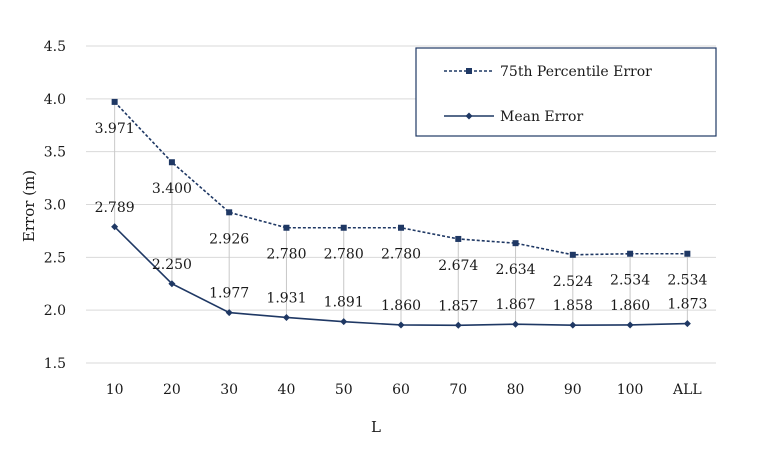 This screenshot has width=764, height=454. I want to click on y-tick-label: 3.5, so click(55, 153).